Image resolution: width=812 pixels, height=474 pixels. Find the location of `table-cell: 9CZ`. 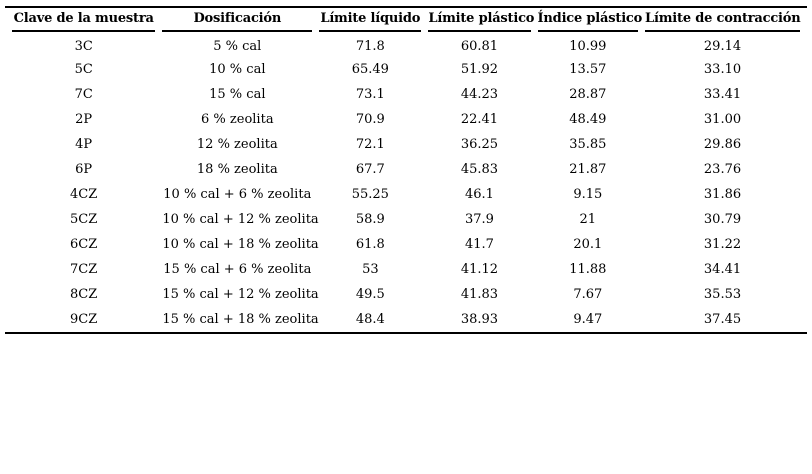

table-cell: 9CZ is located at coordinates (84, 319).